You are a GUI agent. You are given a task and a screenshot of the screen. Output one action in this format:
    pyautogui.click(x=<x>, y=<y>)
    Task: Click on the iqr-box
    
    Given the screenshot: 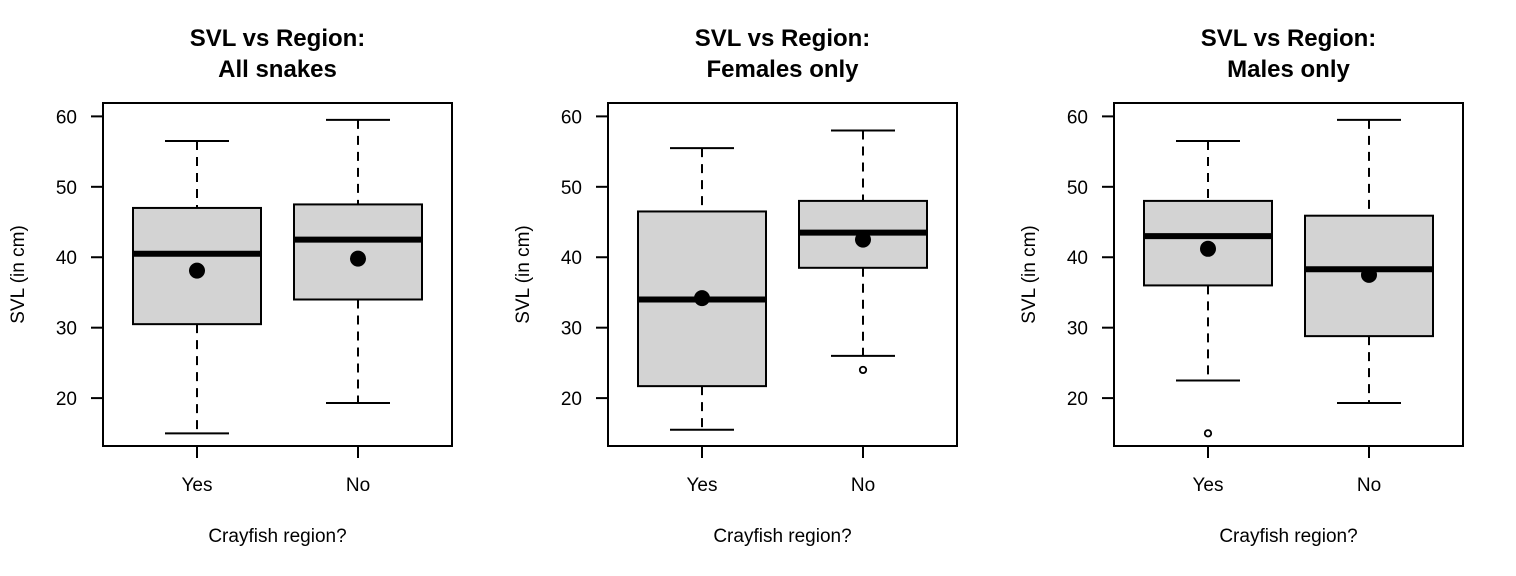 What is the action you would take?
    pyautogui.click(x=1369, y=276)
    